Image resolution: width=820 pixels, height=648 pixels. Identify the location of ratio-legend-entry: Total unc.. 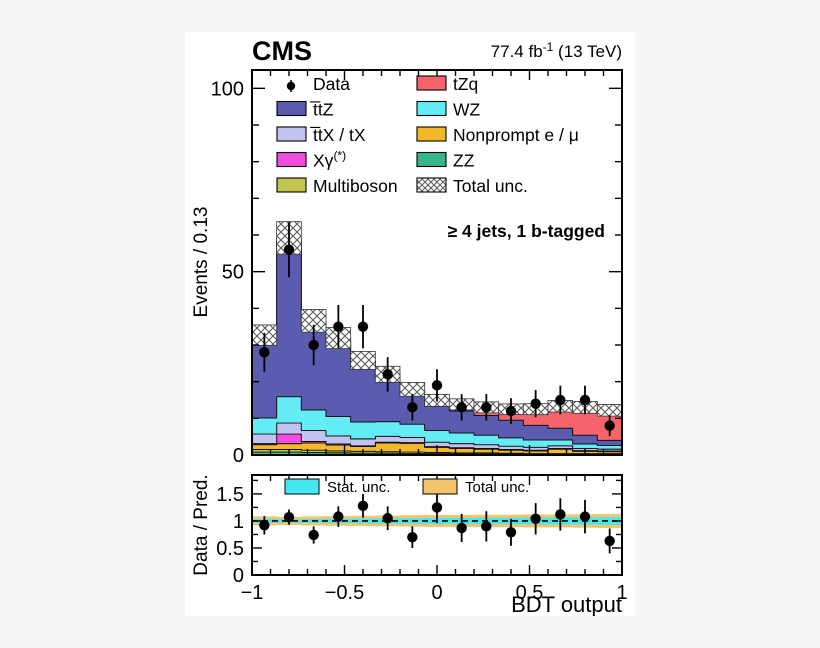
(475, 487).